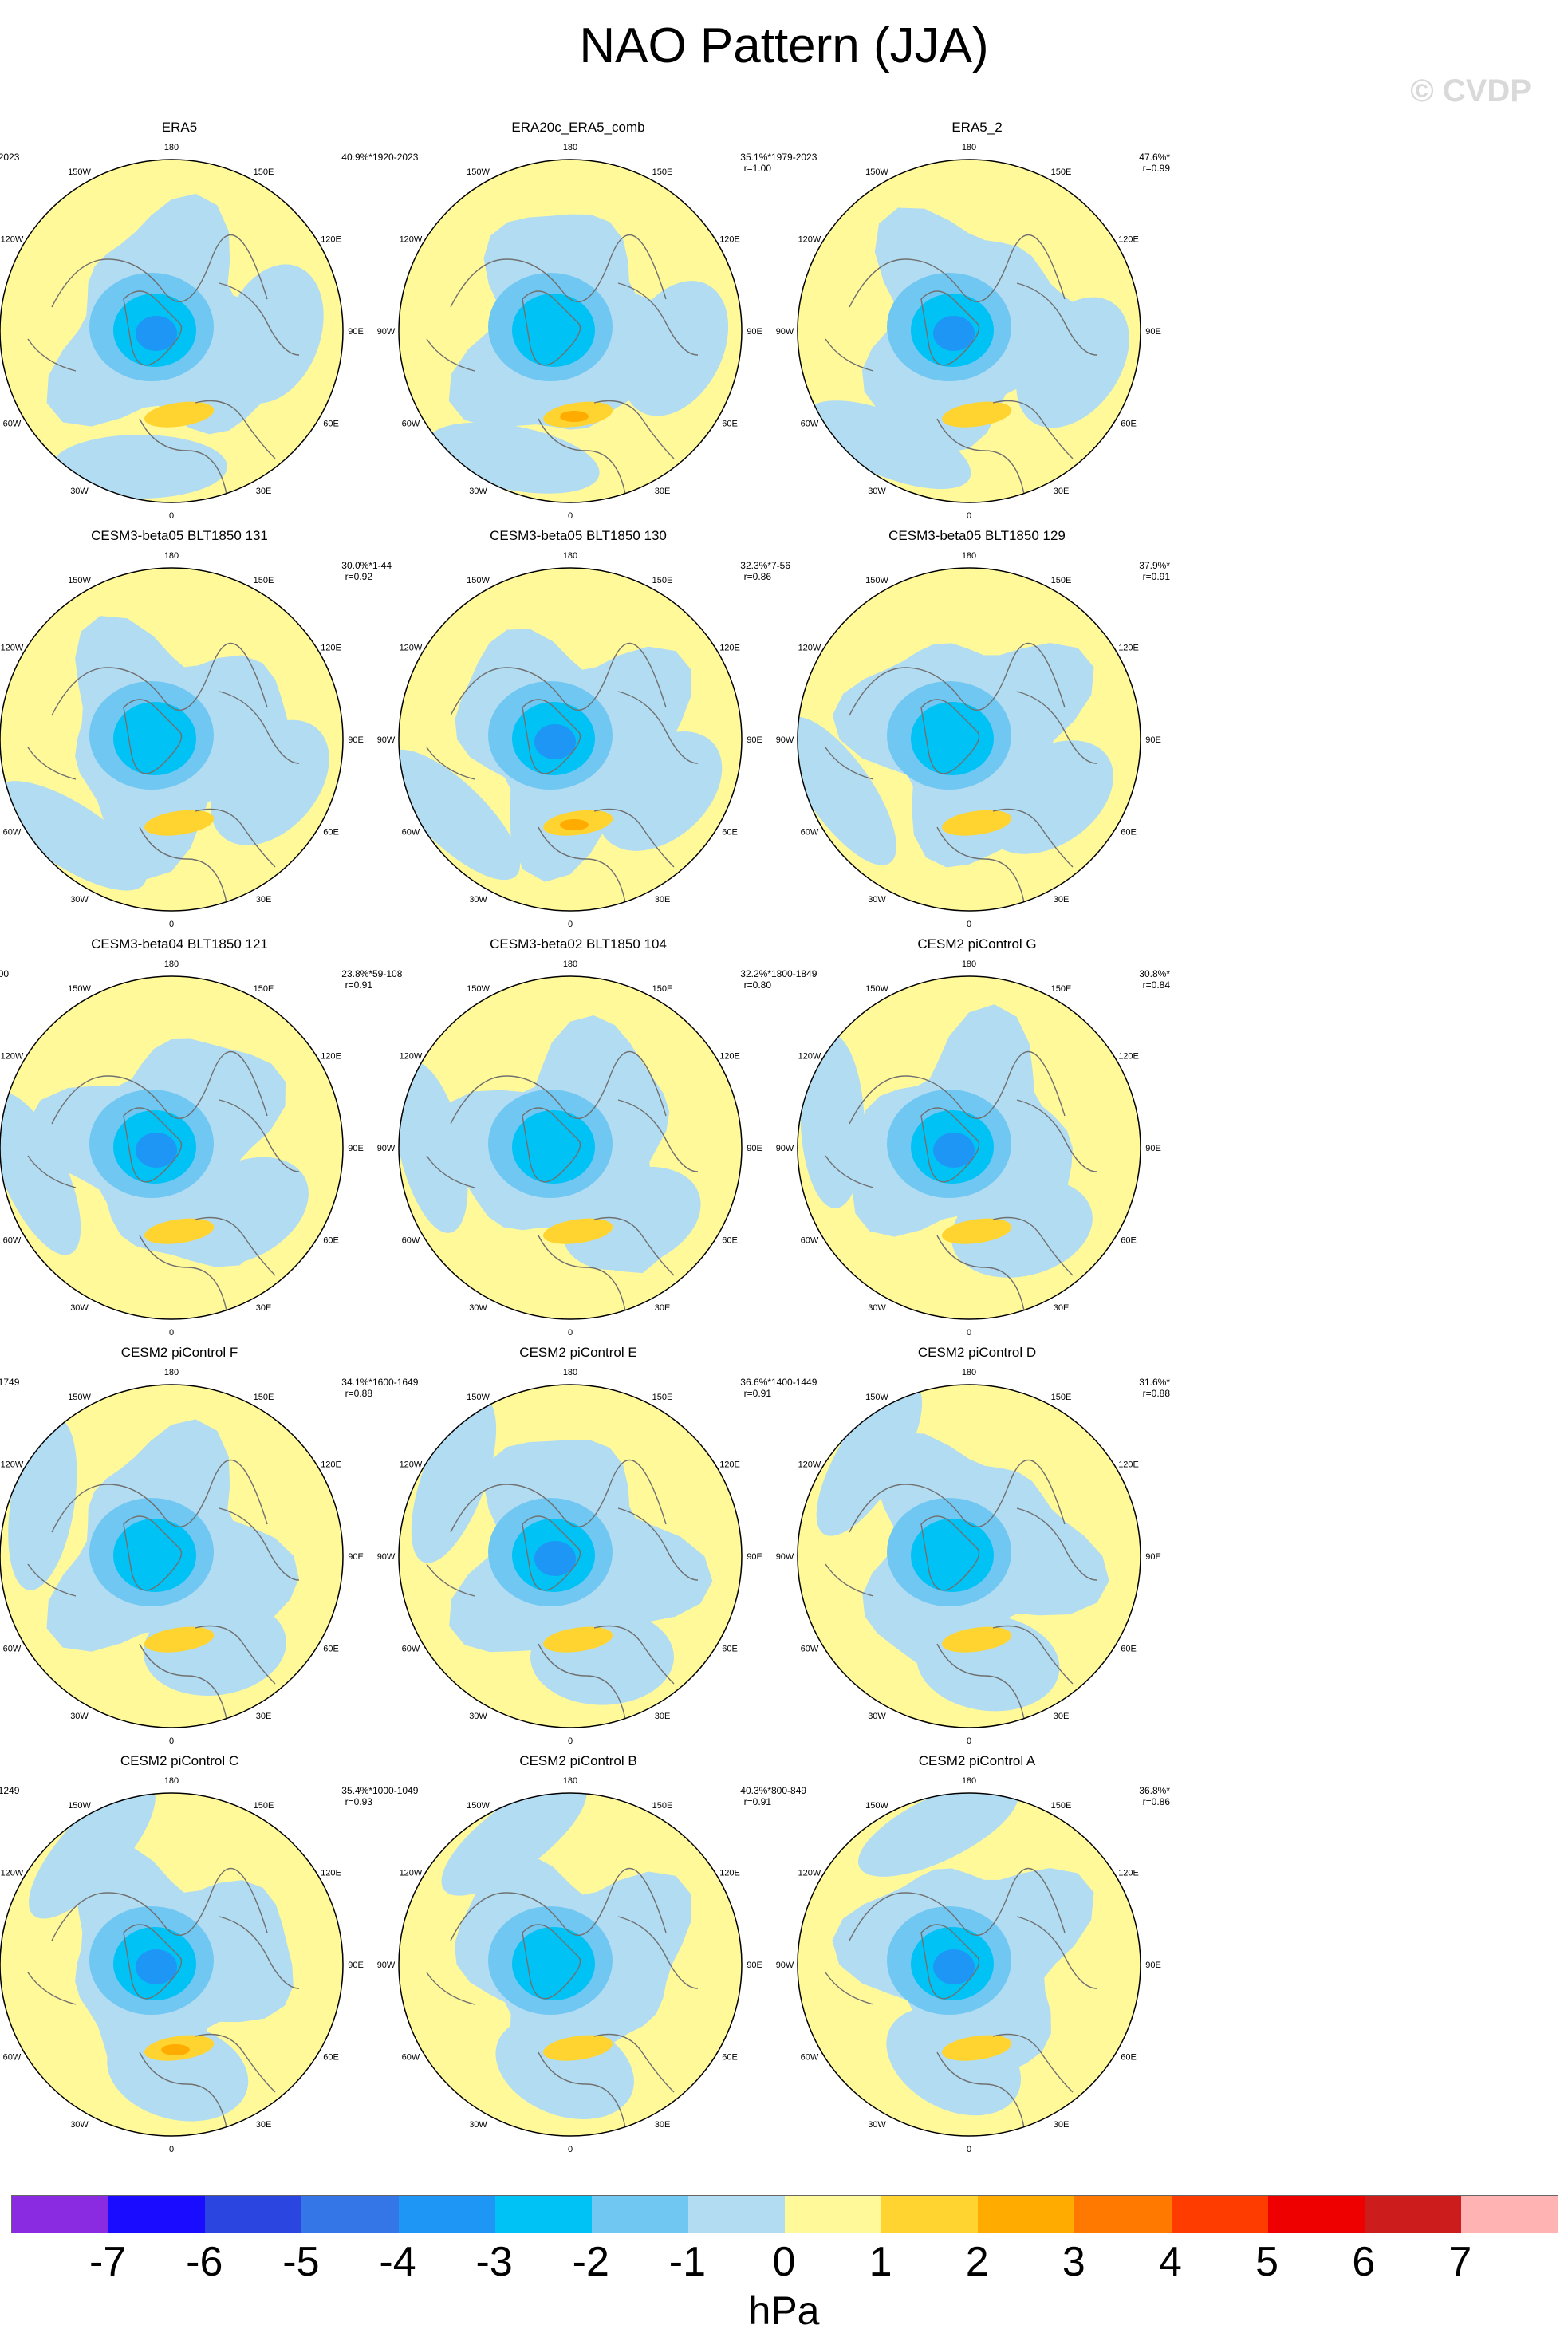 The image size is (1568, 2337). Describe the element at coordinates (396, 1382) in the screenshot. I see `panel-years: 1600-1649` at that location.